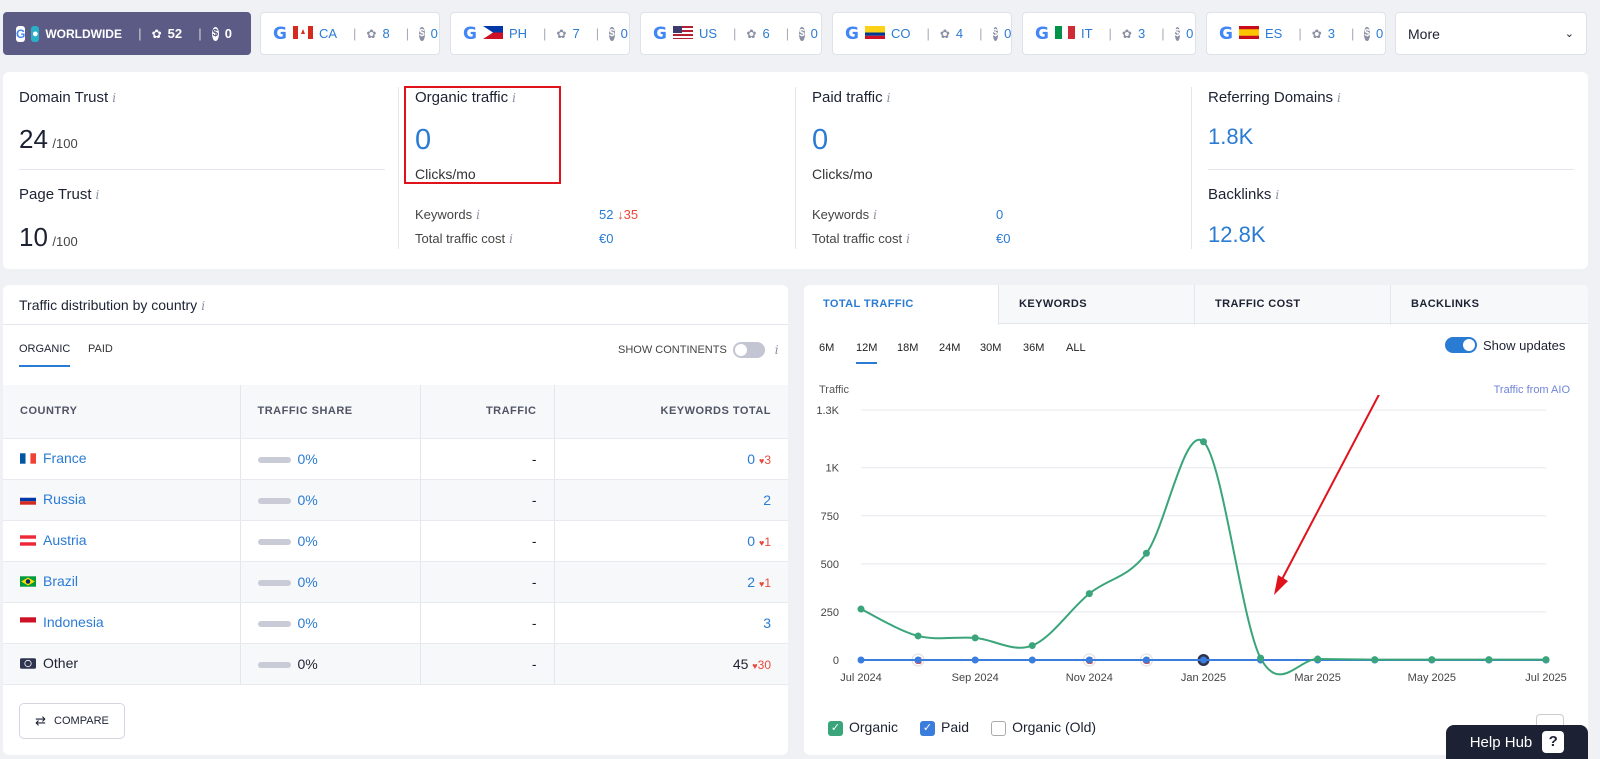 The image size is (1600, 759). Describe the element at coordinates (482, 135) in the screenshot. I see `organic-highlight-box` at that location.